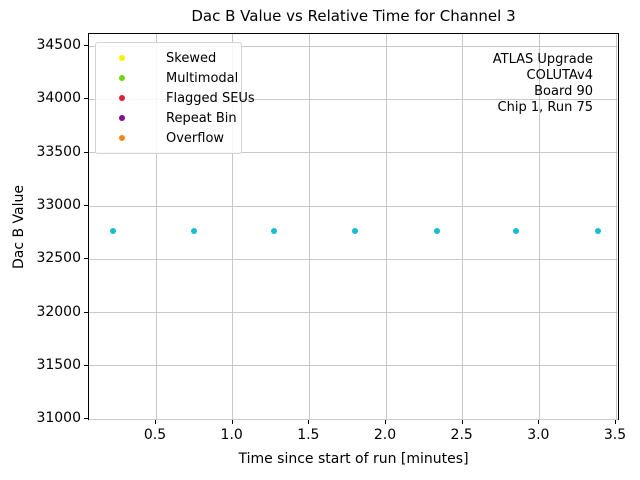 Image resolution: width=640 pixels, height=480 pixels. What do you see at coordinates (231, 435) in the screenshot?
I see `x-tick-label: 1.0` at bounding box center [231, 435].